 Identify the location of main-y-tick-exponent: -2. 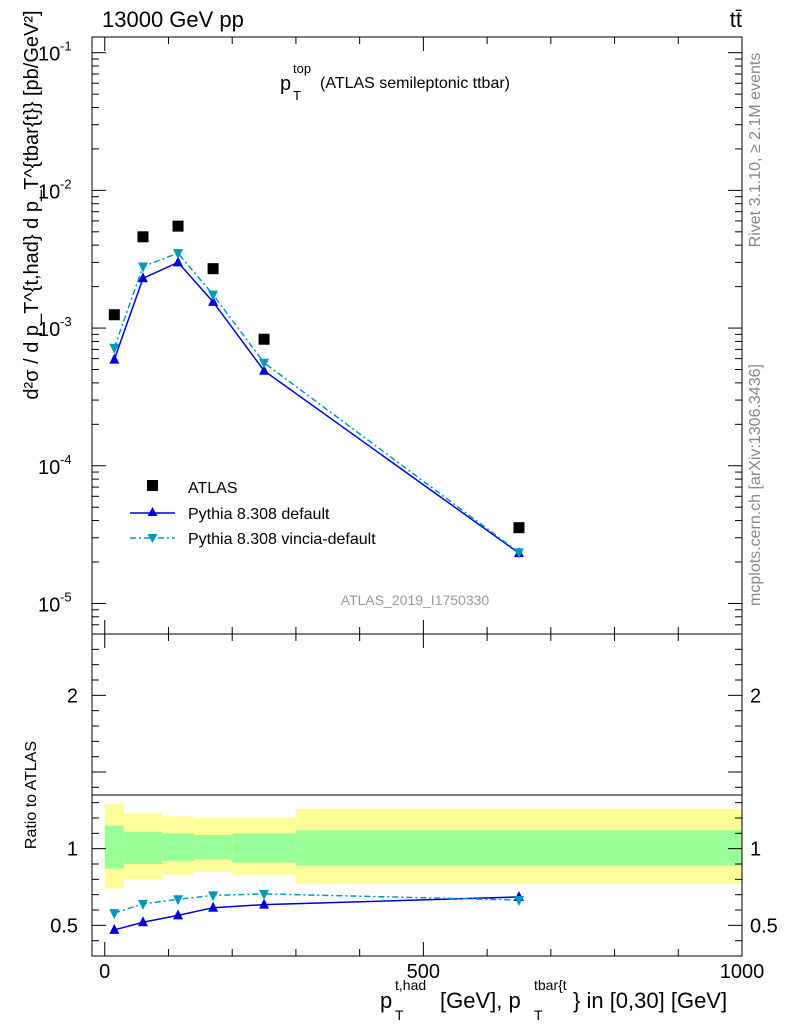
(66, 183).